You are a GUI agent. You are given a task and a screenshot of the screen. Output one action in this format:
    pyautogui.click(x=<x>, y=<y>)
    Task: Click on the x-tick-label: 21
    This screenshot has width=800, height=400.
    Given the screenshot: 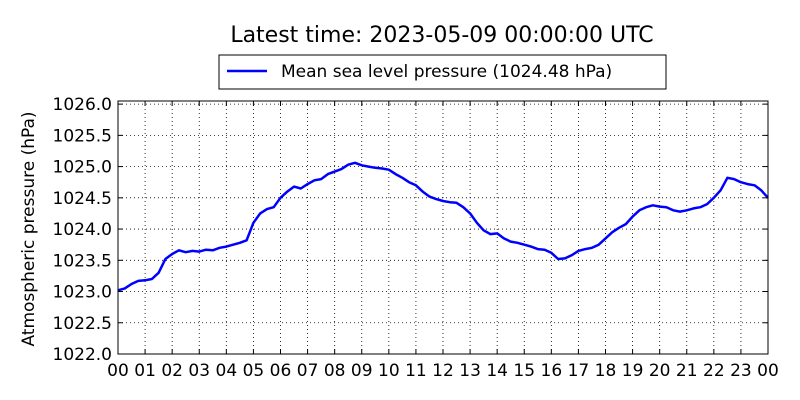 What is the action you would take?
    pyautogui.click(x=687, y=371)
    